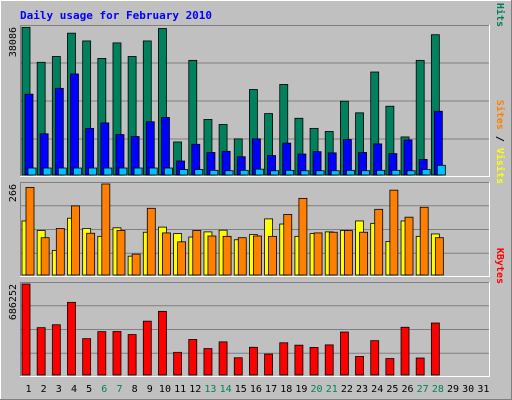  I want to click on x-tick-label-day-30: 30, so click(468, 389).